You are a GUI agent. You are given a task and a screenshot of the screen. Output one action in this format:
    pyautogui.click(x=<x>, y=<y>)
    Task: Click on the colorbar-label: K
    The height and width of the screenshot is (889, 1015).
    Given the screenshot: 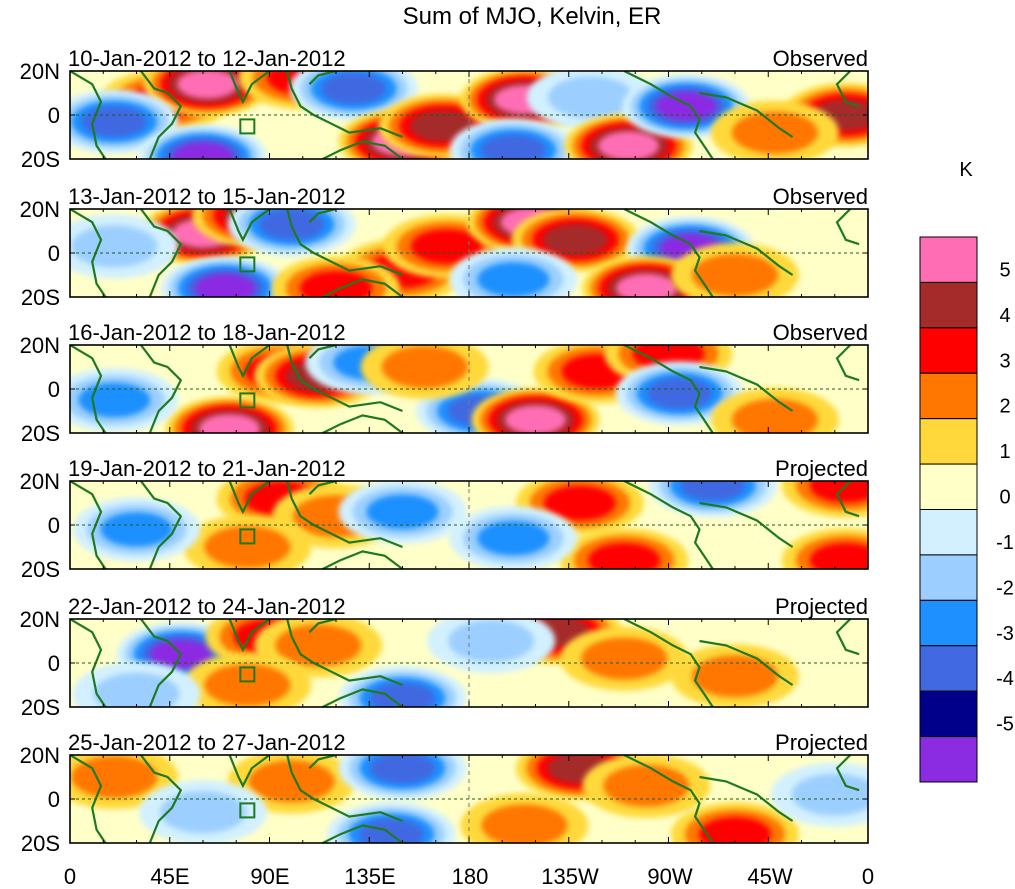 What is the action you would take?
    pyautogui.click(x=966, y=170)
    